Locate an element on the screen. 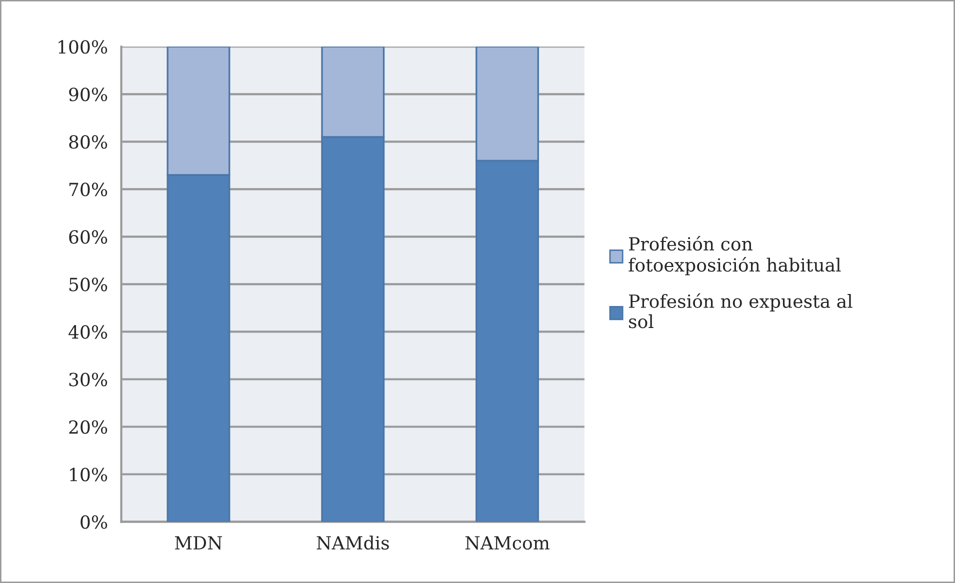 Image resolution: width=955 pixels, height=583 pixels. y-tick-label: 20% is located at coordinates (88, 427).